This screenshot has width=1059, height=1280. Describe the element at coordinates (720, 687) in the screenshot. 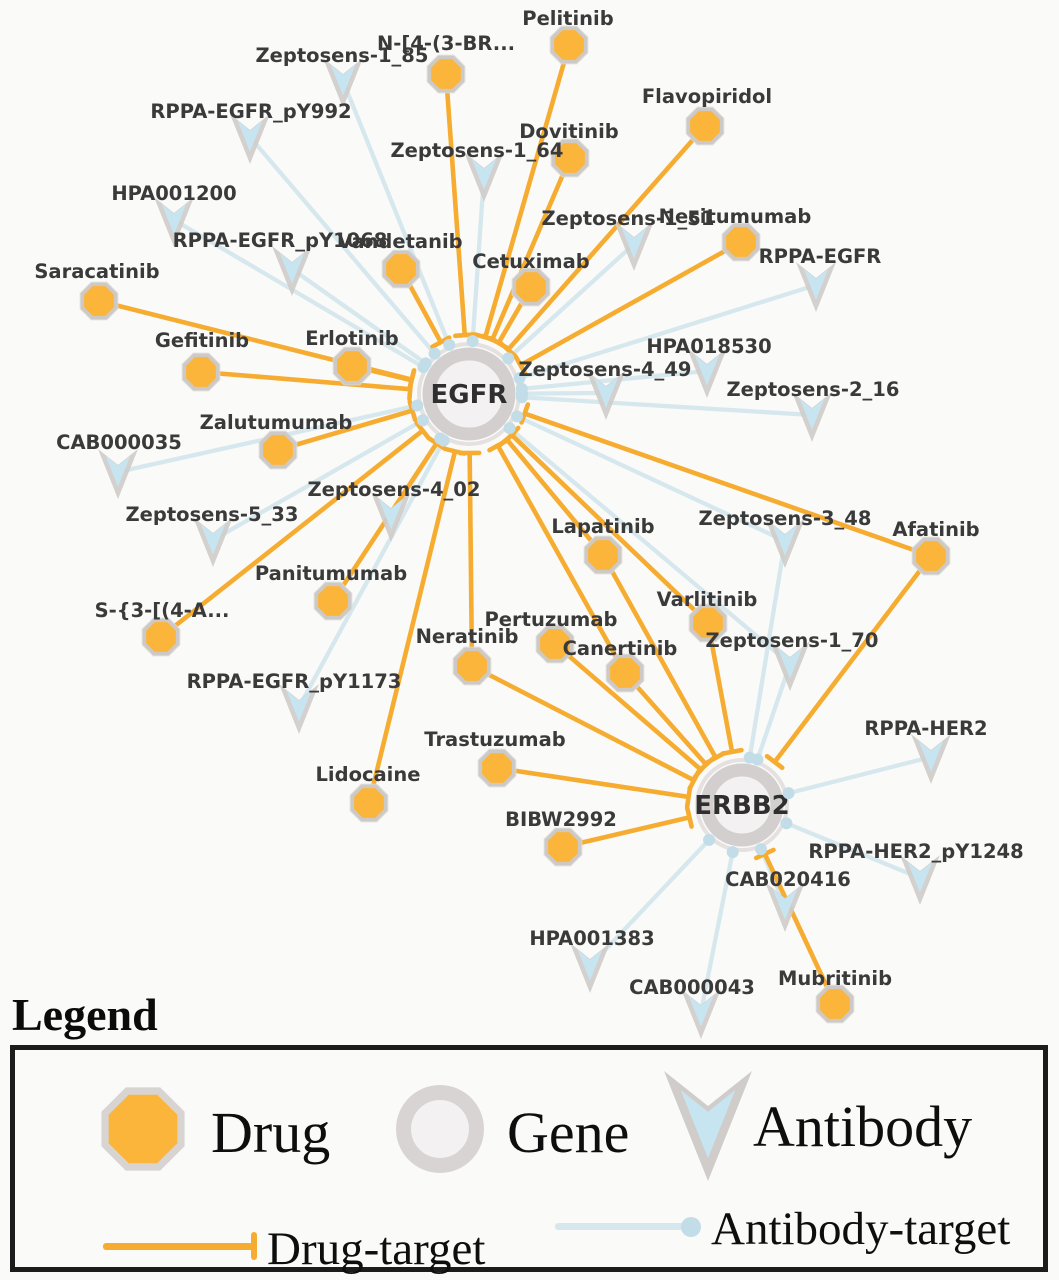

I see `drug-target-edge-varlitinib-erbb2` at that location.